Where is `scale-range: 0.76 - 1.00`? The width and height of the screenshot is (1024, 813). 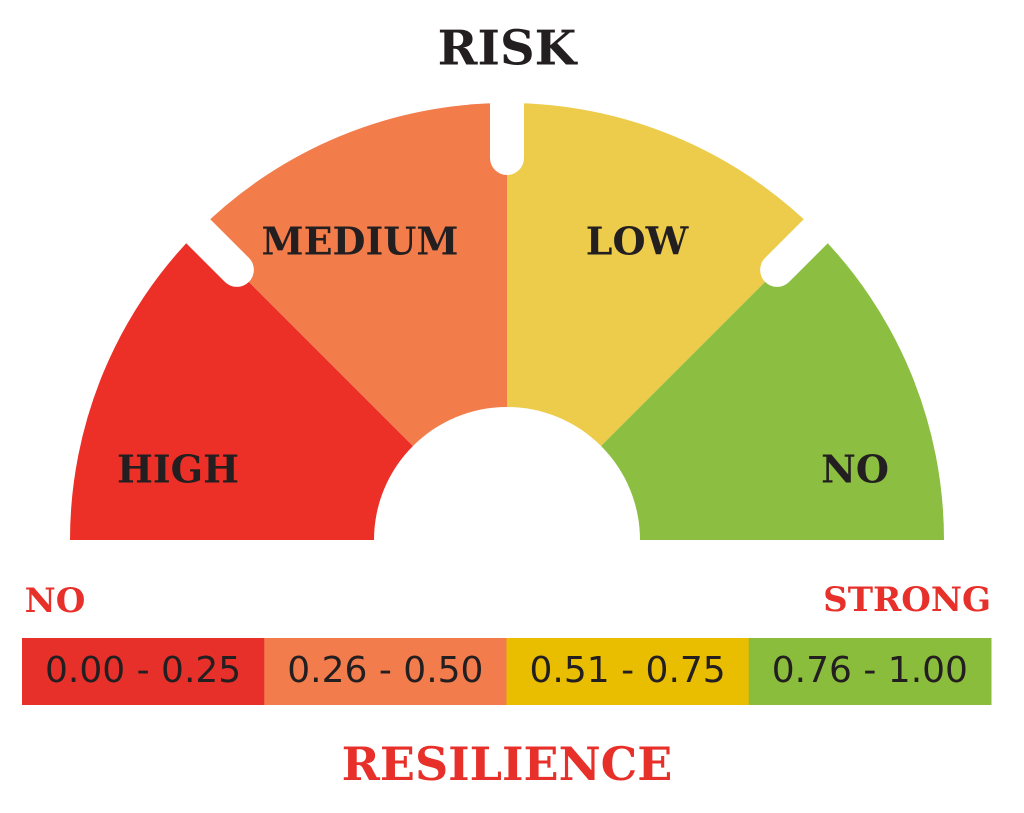 scale-range: 0.76 - 1.00 is located at coordinates (870, 670).